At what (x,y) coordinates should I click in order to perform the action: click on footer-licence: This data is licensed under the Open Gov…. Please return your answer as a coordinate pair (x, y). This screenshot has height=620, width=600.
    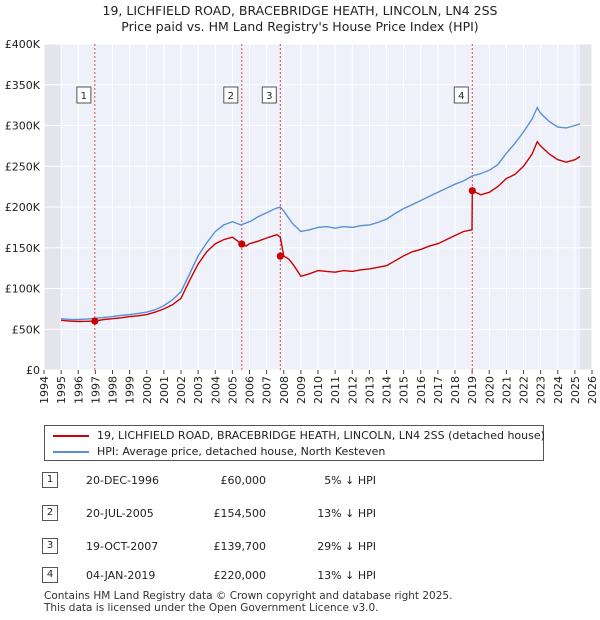
    Looking at the image, I should click on (211, 608).